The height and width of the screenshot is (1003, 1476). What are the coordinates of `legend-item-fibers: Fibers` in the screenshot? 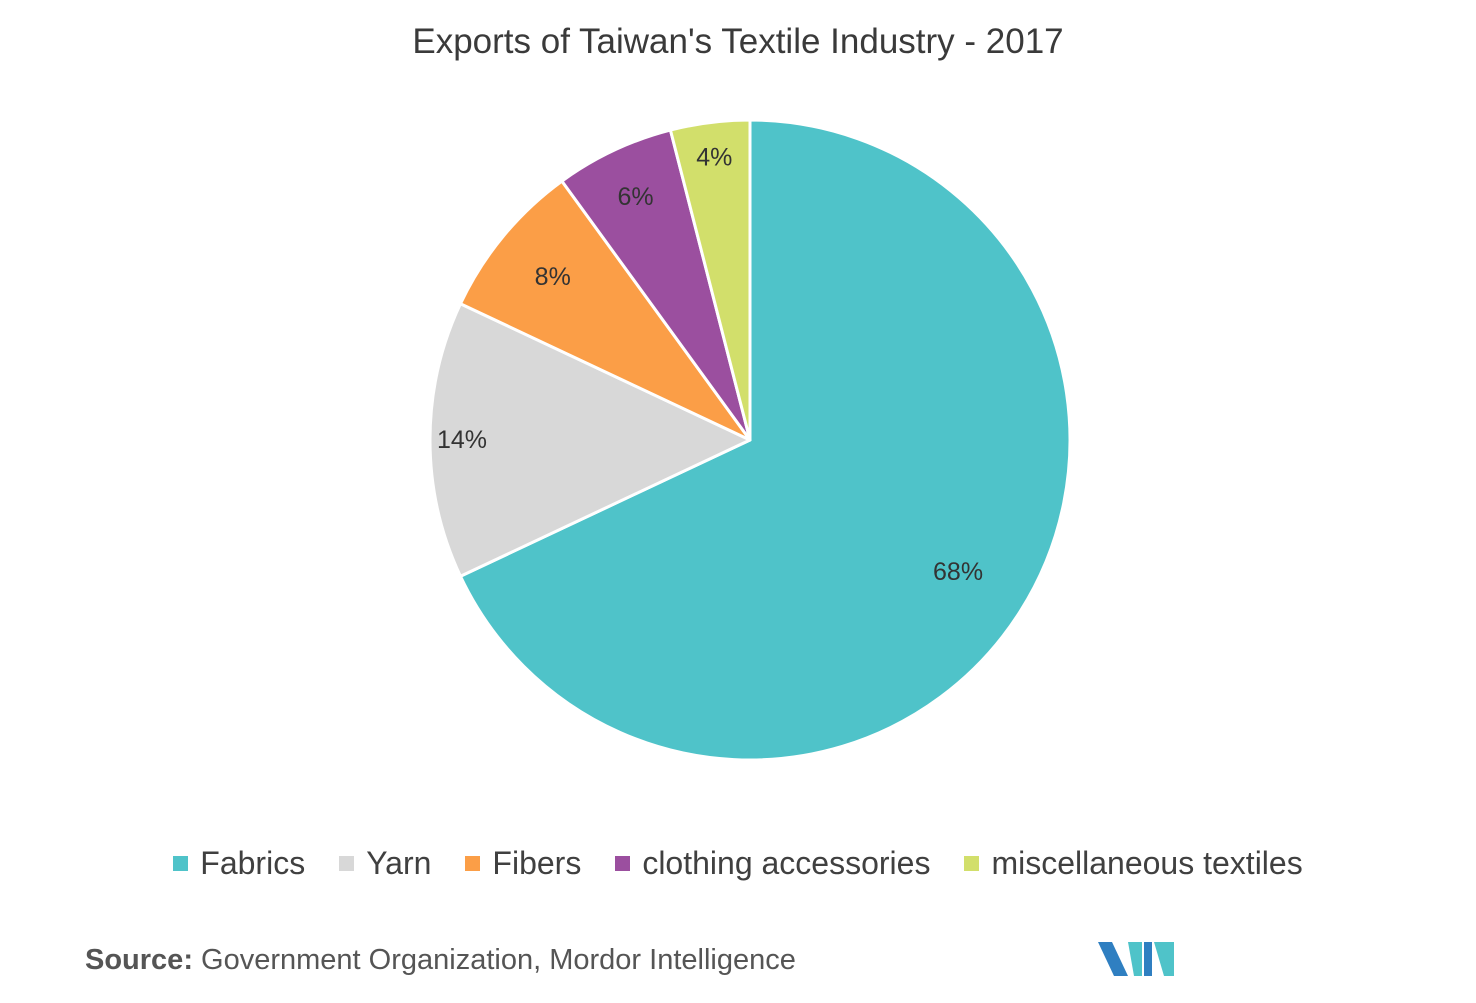 It's located at (523, 863).